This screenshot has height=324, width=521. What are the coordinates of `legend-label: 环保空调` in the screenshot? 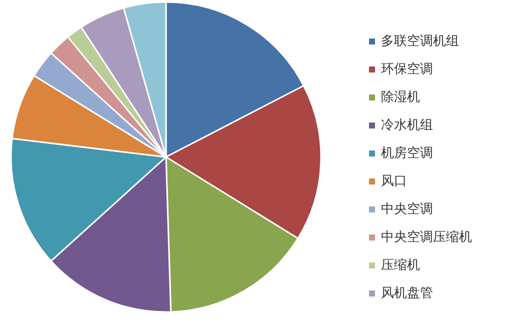 It's located at (407, 69).